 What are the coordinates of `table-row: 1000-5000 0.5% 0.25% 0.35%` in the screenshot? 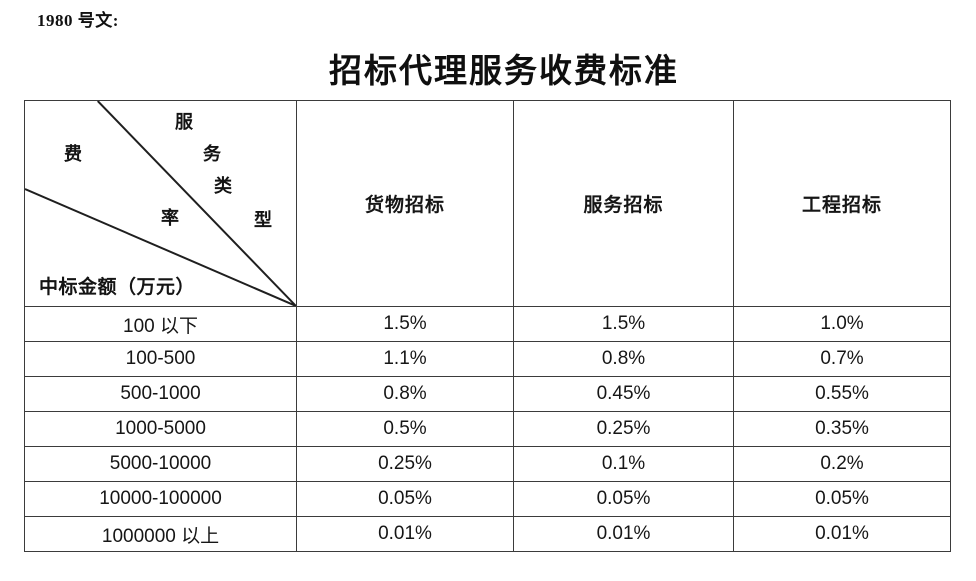 It's located at (487, 429).